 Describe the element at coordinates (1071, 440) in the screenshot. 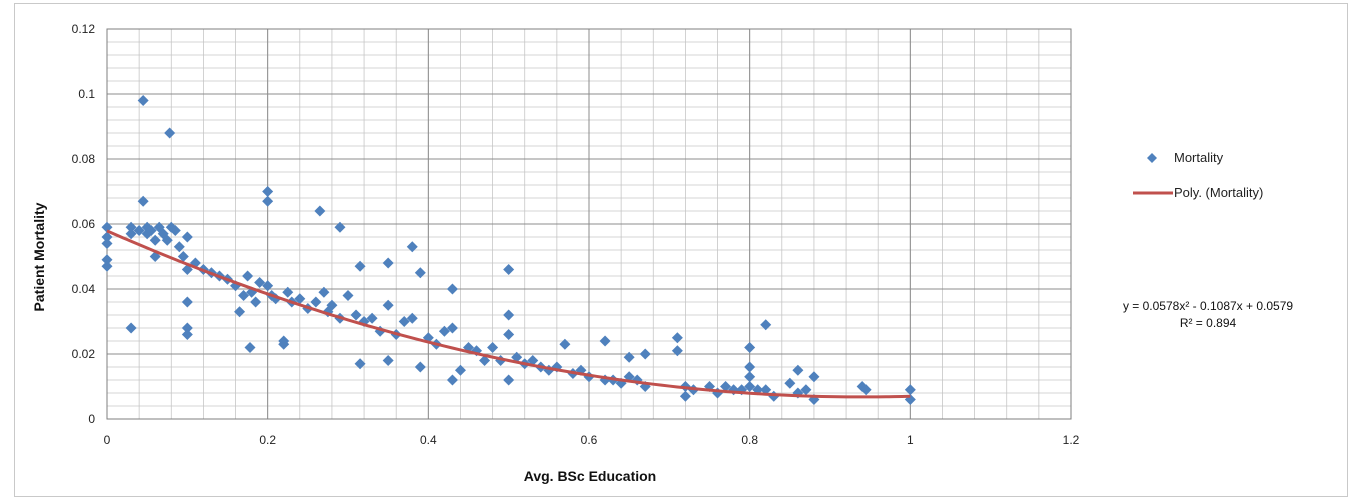

I see `x-tick-label: 1.2` at that location.